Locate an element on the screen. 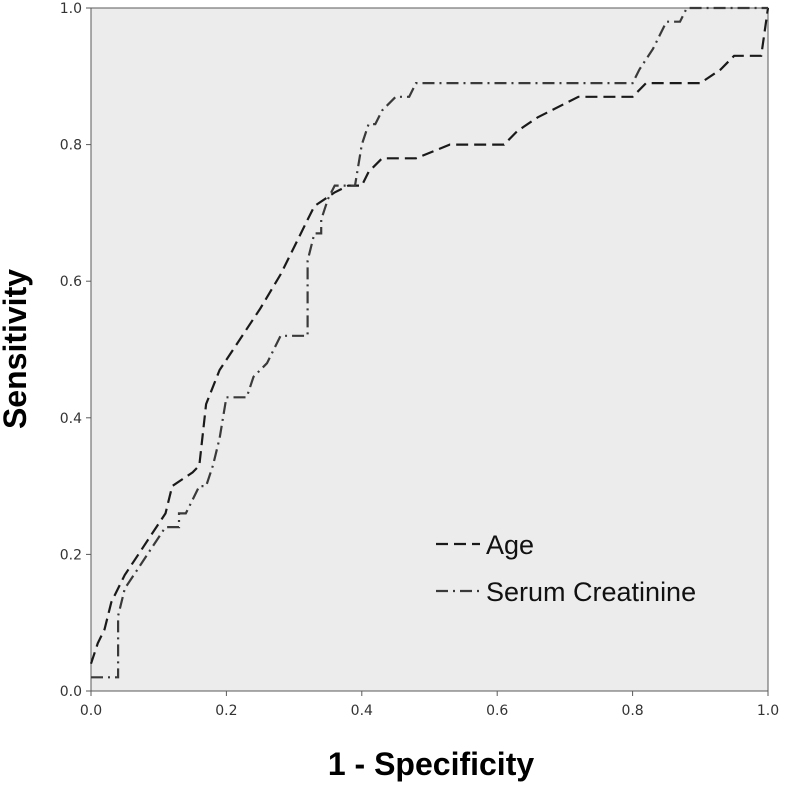 This screenshot has height=785, width=787. x-tick-label: 0.6 is located at coordinates (497, 711).